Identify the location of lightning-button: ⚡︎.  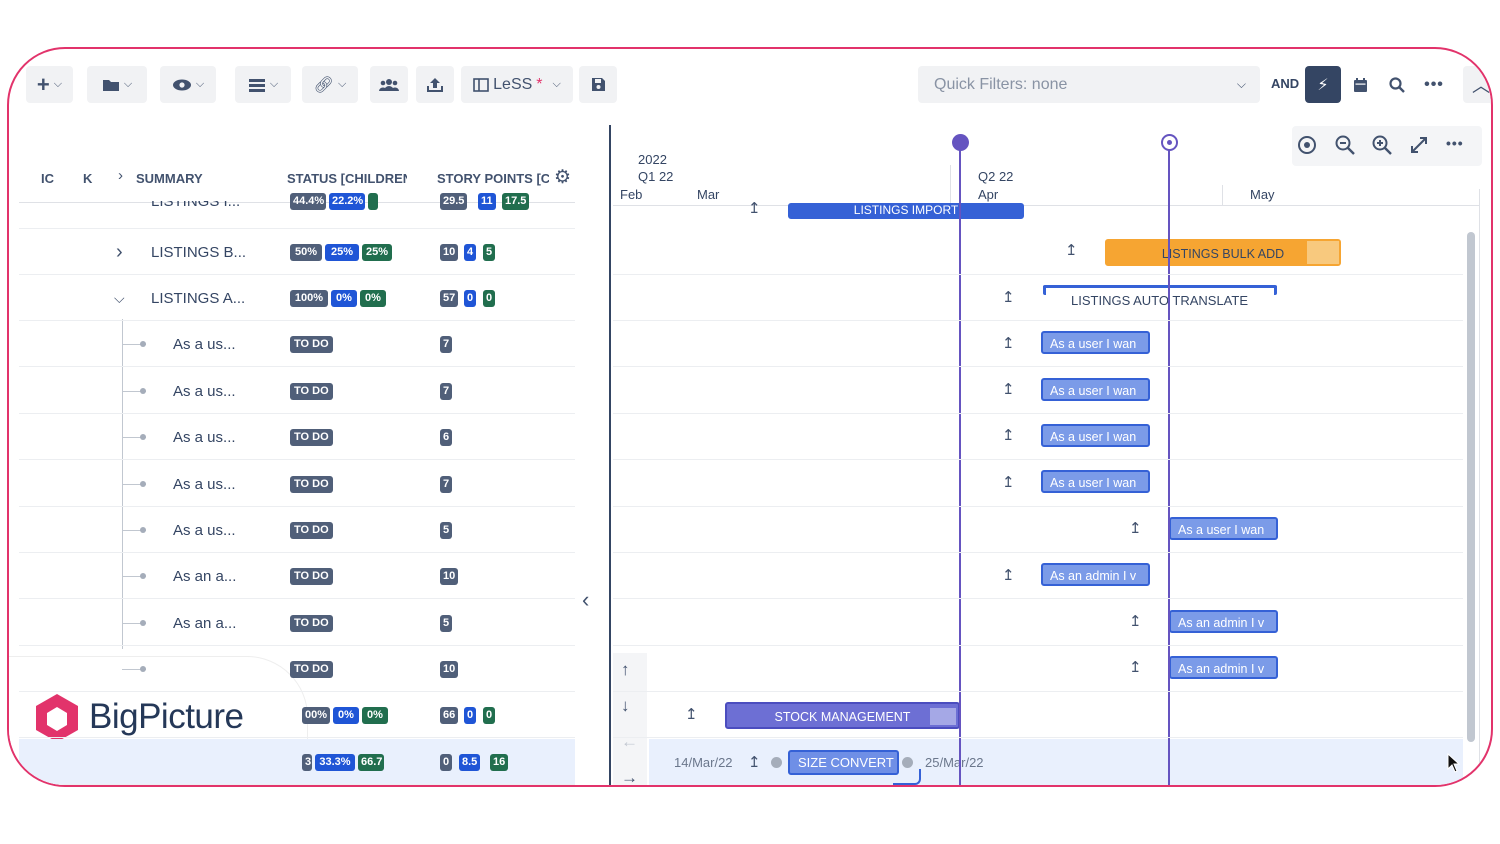
(1323, 84).